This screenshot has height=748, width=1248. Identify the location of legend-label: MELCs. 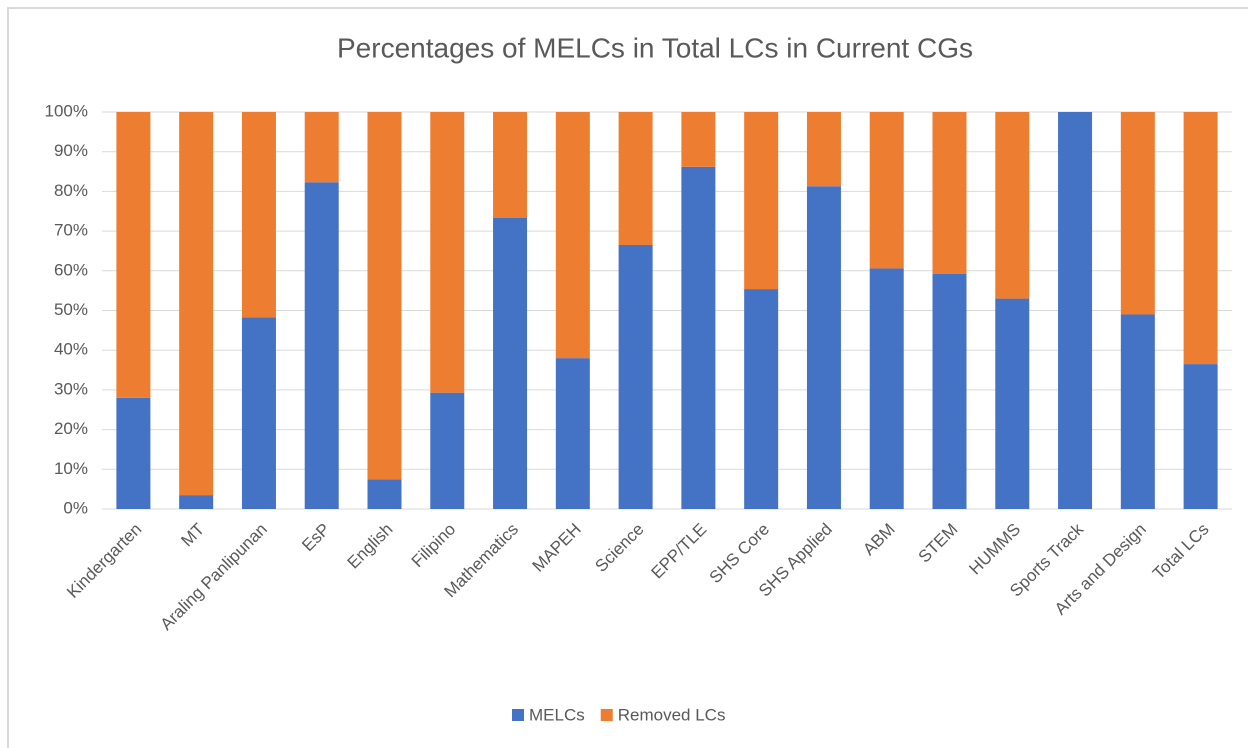
(557, 714).